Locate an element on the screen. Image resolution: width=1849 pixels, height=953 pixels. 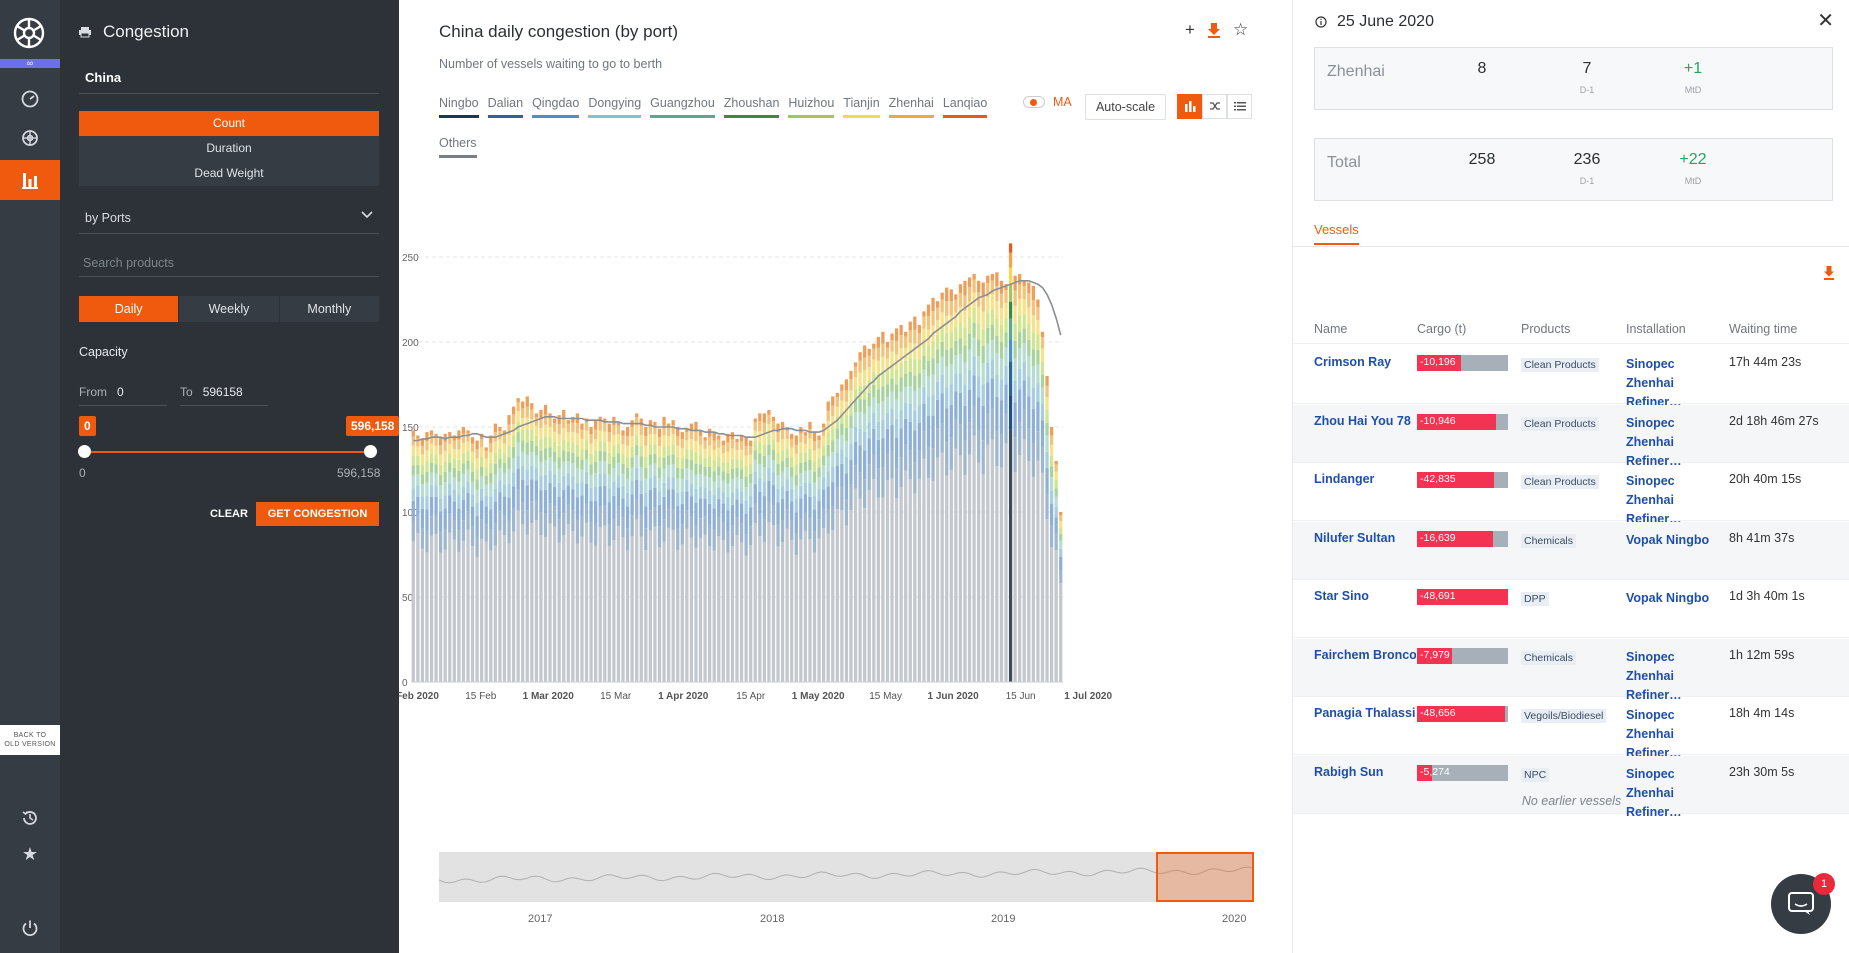
list-view-icon is located at coordinates (1239, 106).